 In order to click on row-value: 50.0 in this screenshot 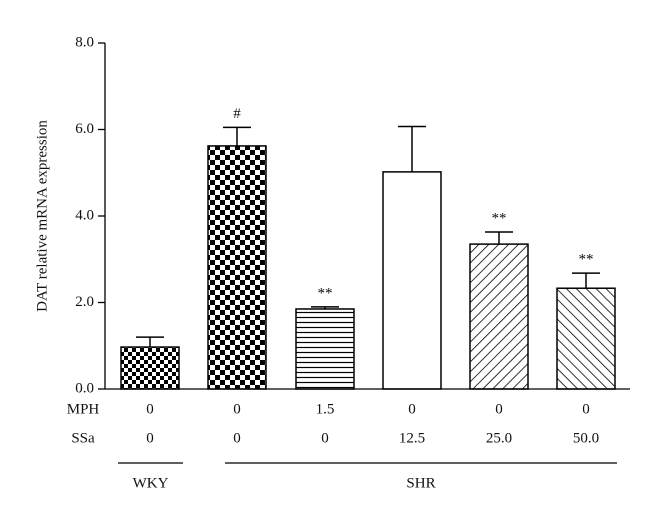, I will do `click(586, 438)`.